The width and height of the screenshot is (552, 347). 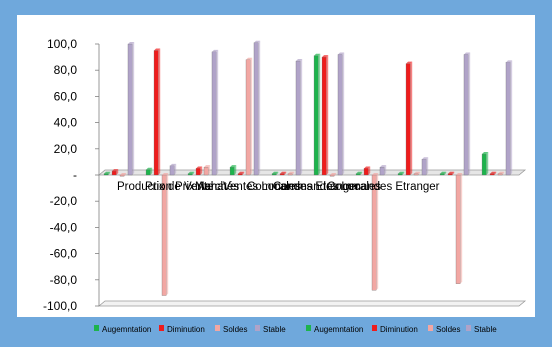 What do you see at coordinates (64, 254) in the screenshot?
I see `y-tick-label: -60,0` at bounding box center [64, 254].